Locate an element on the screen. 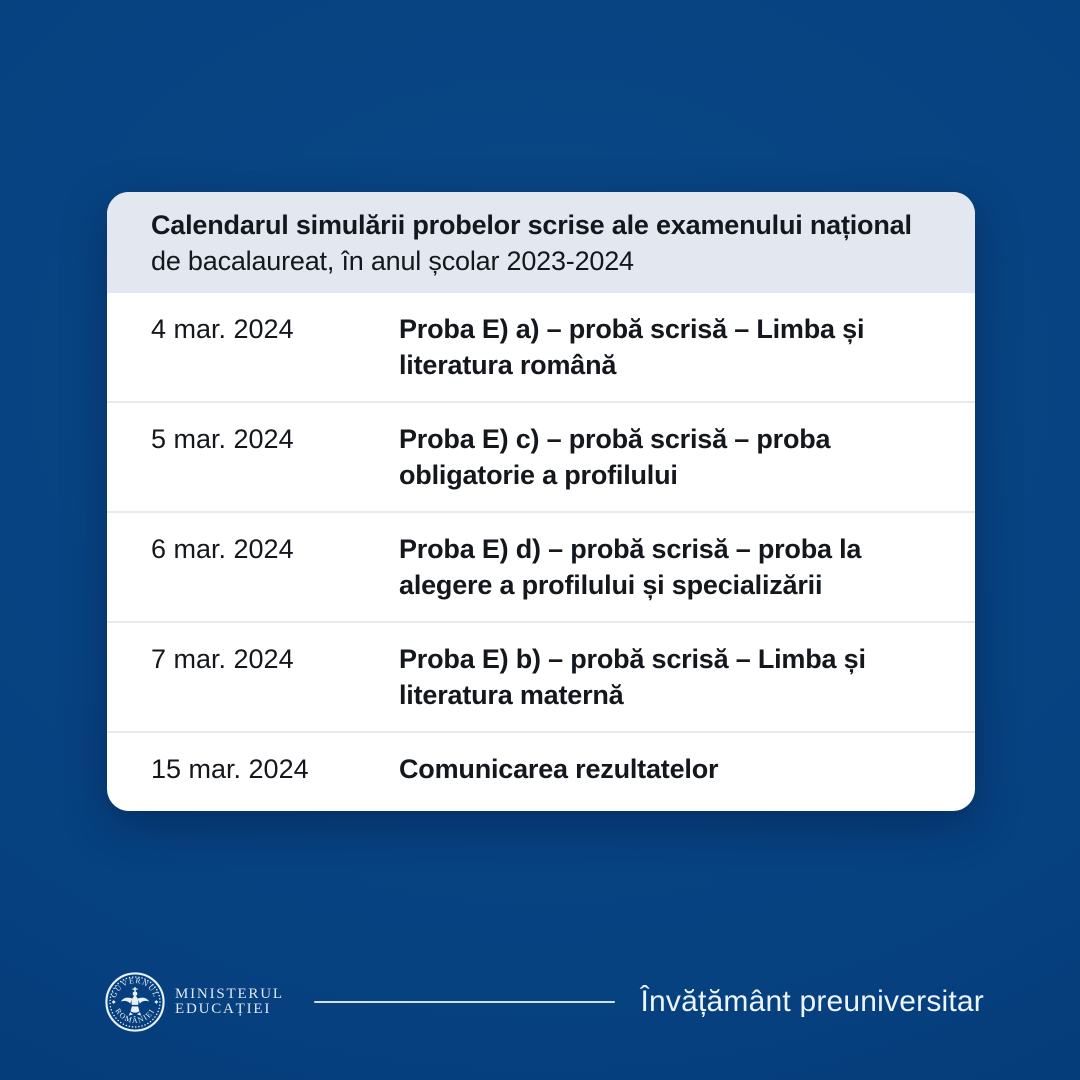 This screenshot has width=1080, height=1080. ministry-wordmark: MINISTERUL EDUCAȚIEI is located at coordinates (229, 1002).